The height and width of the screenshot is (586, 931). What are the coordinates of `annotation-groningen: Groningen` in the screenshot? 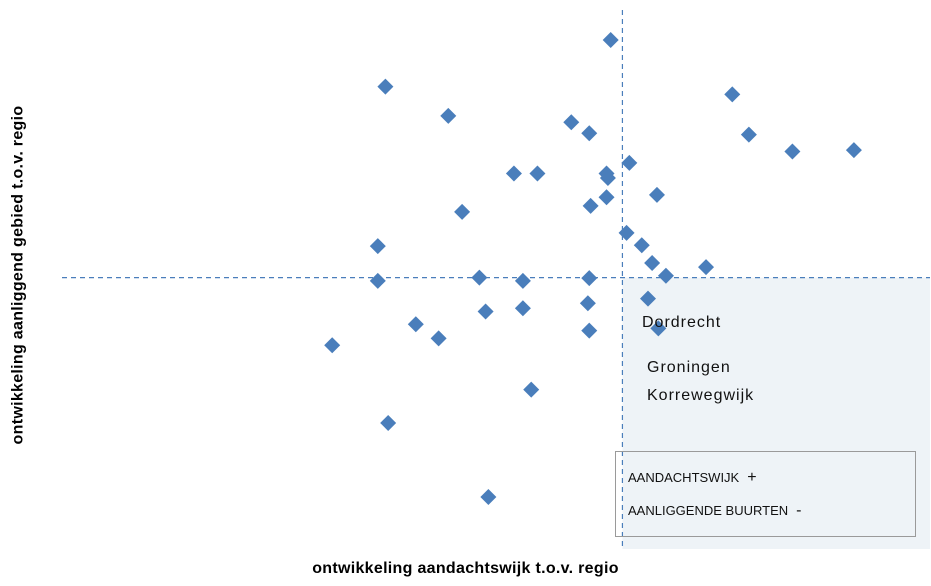 It's located at (689, 367).